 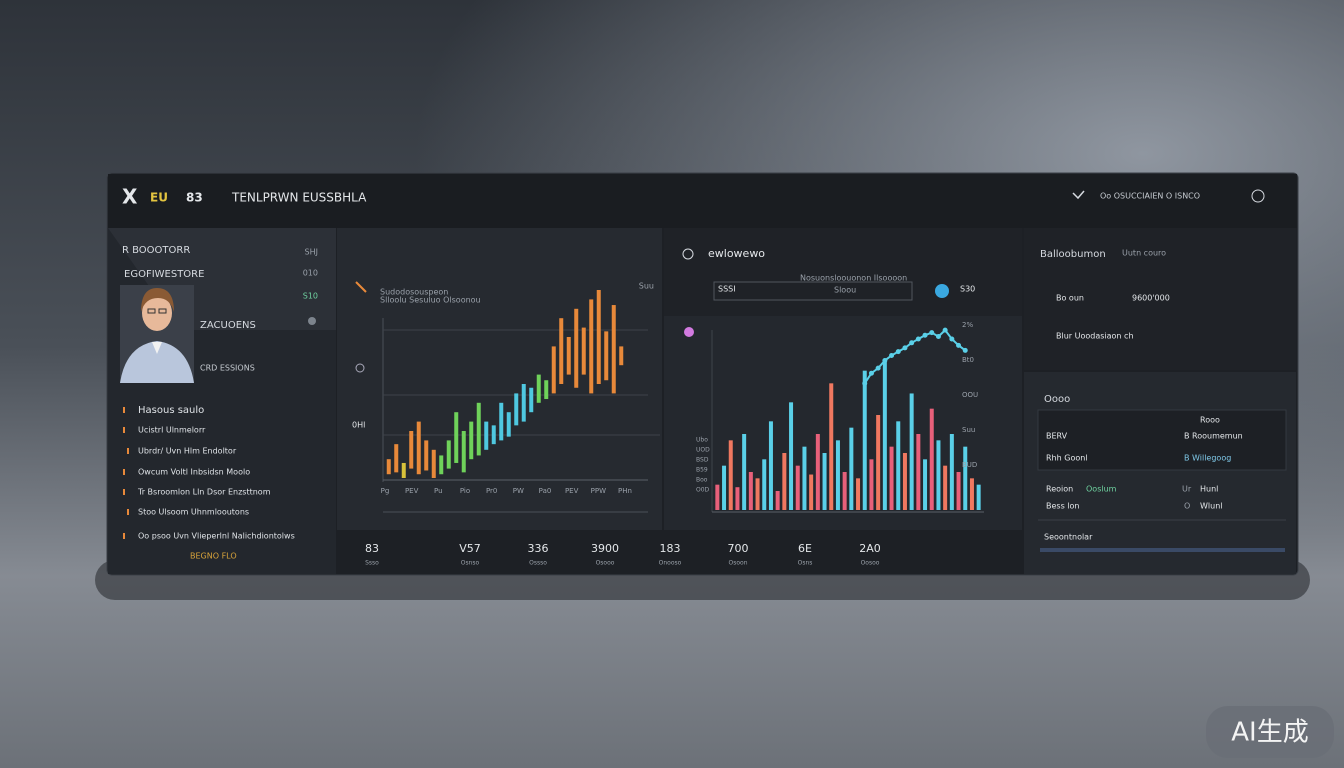 I want to click on menu-item: Tr Bsroomlon Lln Dsor Enzsttnom, so click(x=204, y=492).